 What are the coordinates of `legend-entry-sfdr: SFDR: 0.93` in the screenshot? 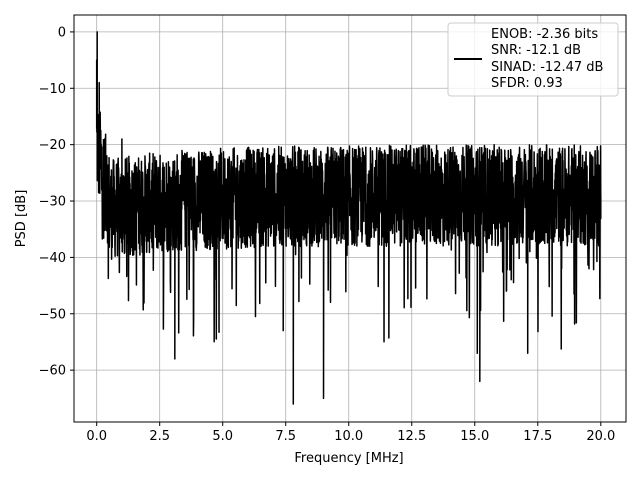 It's located at (527, 83).